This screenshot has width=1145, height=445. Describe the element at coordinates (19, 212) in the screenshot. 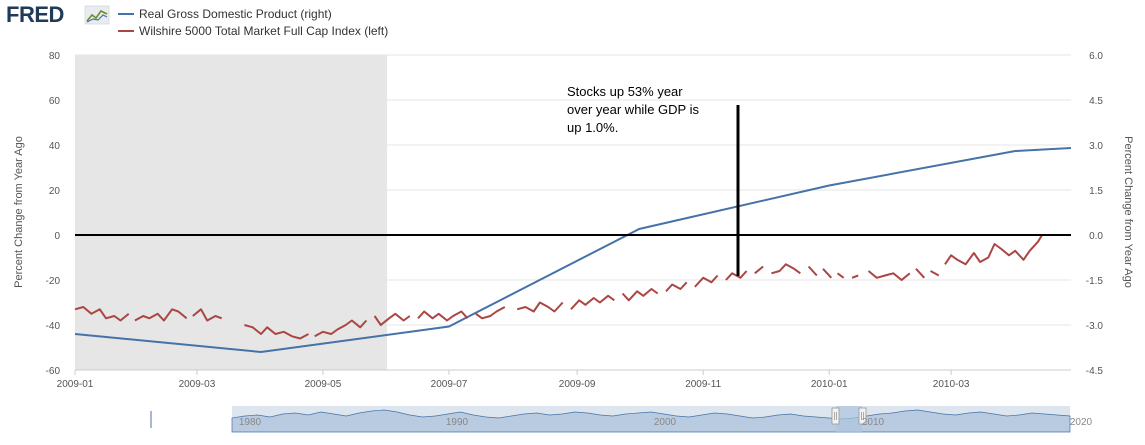

I see `y-axis-left-title: Percent Change from Year Ago` at that location.